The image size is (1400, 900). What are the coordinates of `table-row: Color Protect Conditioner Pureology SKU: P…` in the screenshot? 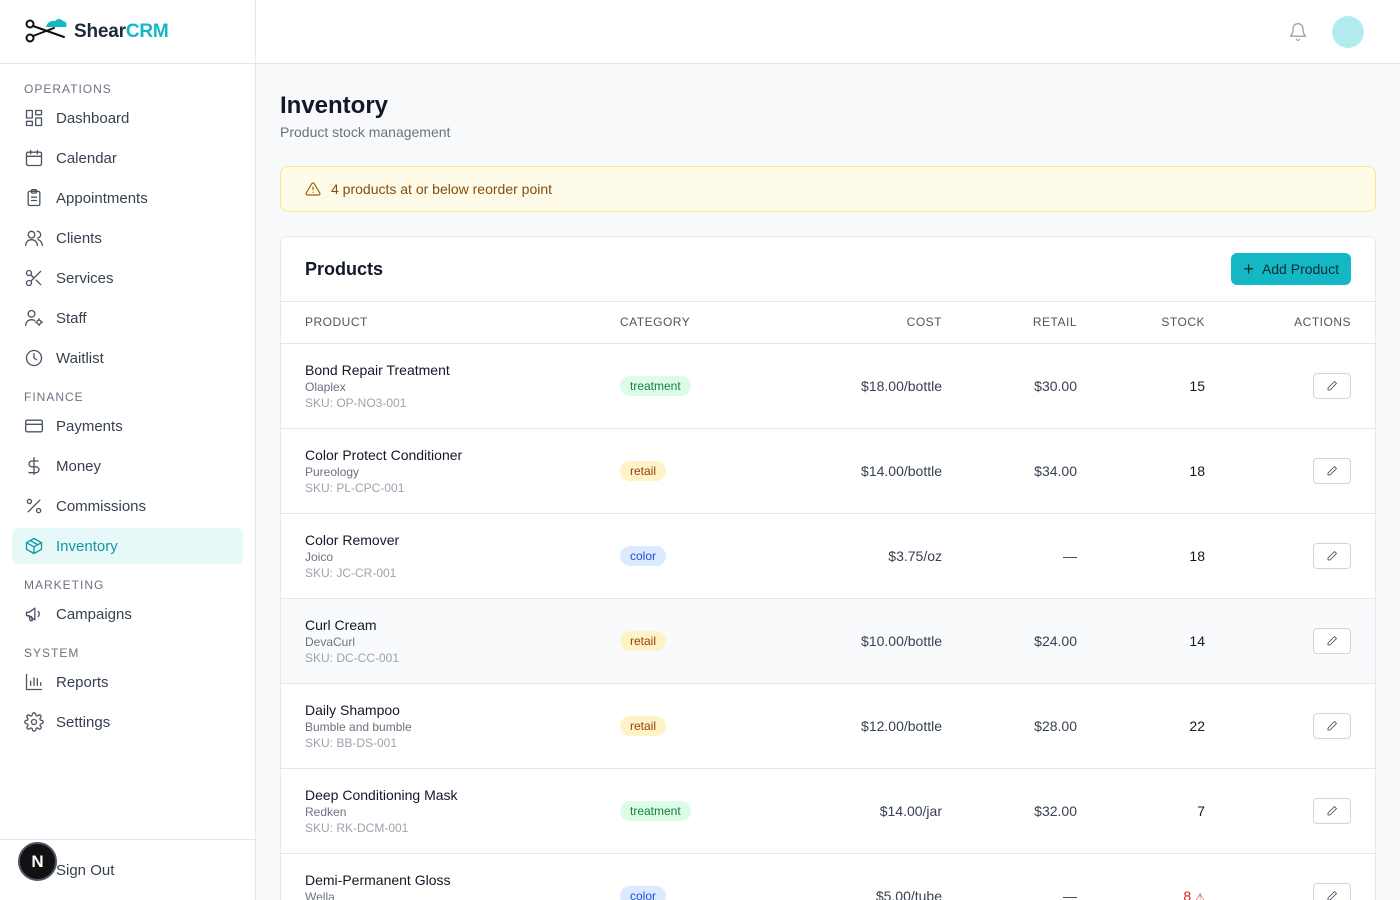 It's located at (828, 471).